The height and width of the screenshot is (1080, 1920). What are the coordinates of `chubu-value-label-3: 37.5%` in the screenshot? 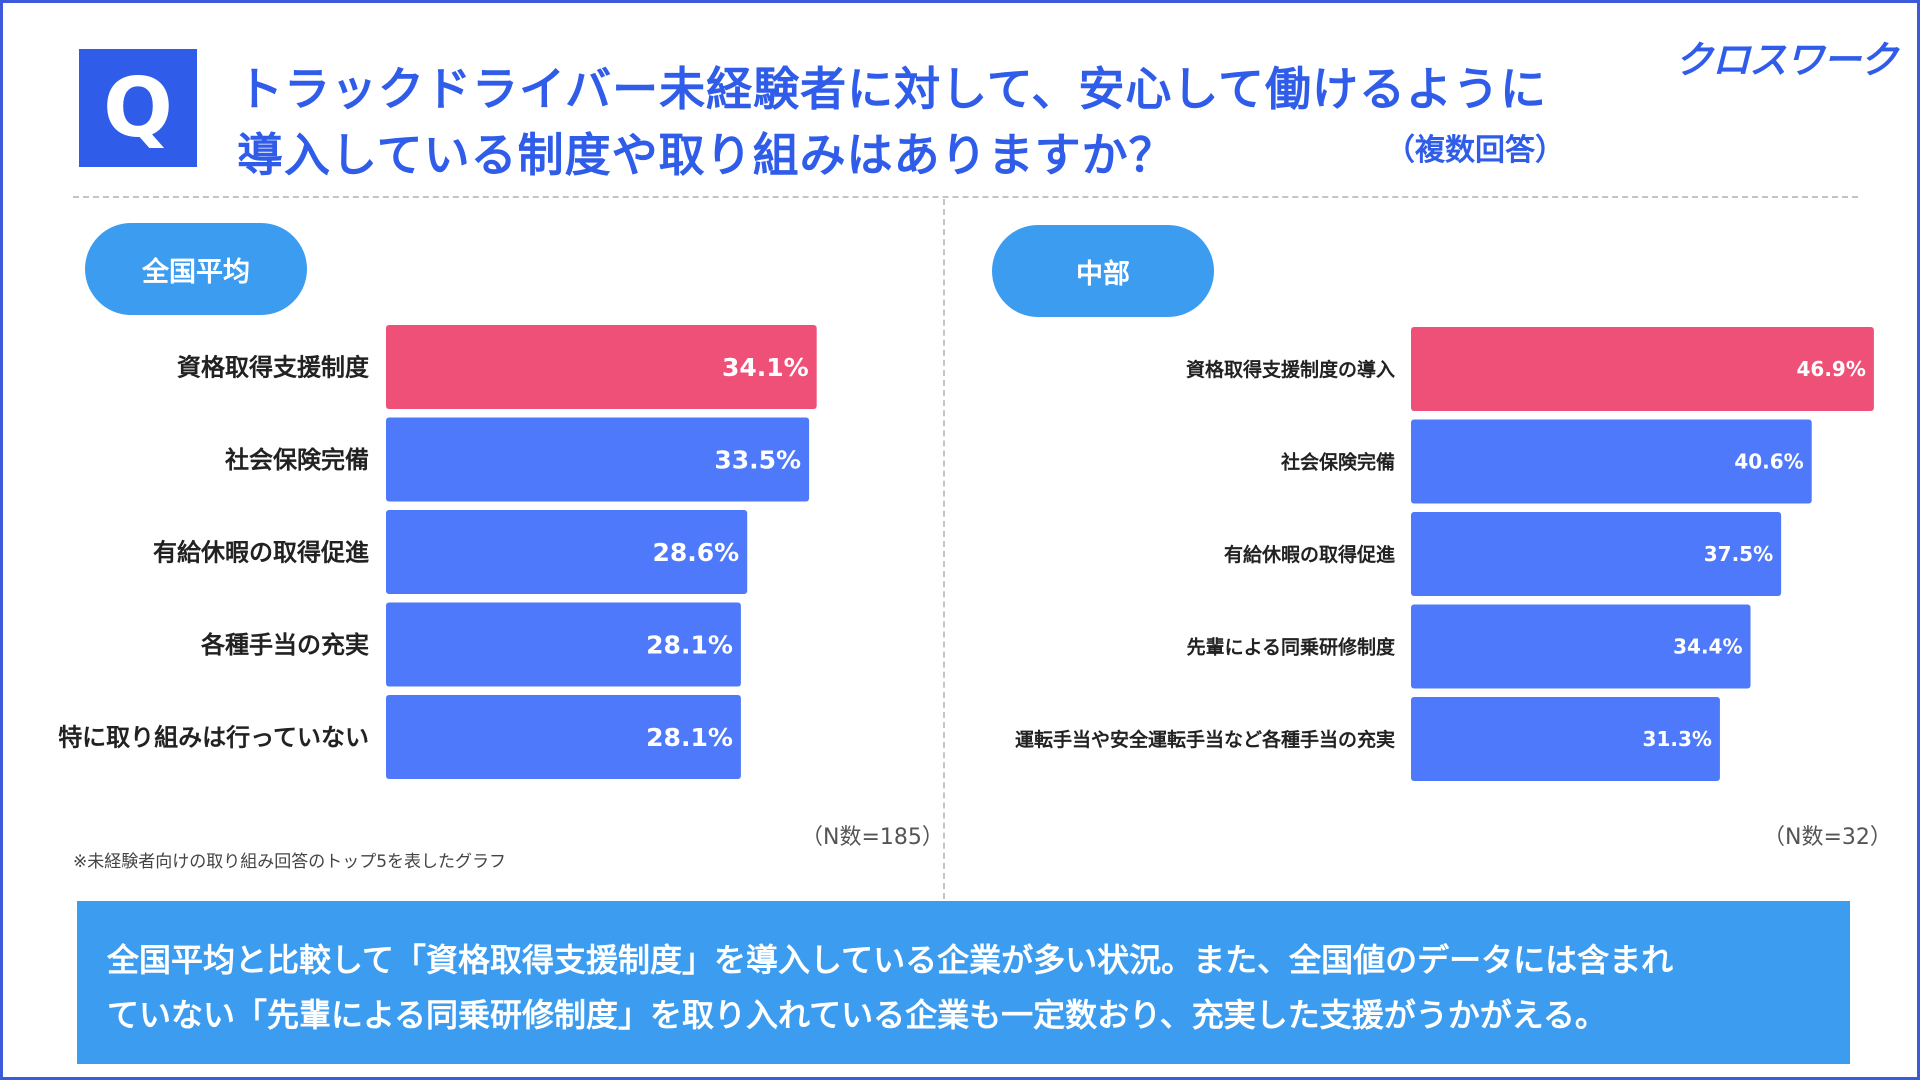 It's located at (1738, 554).